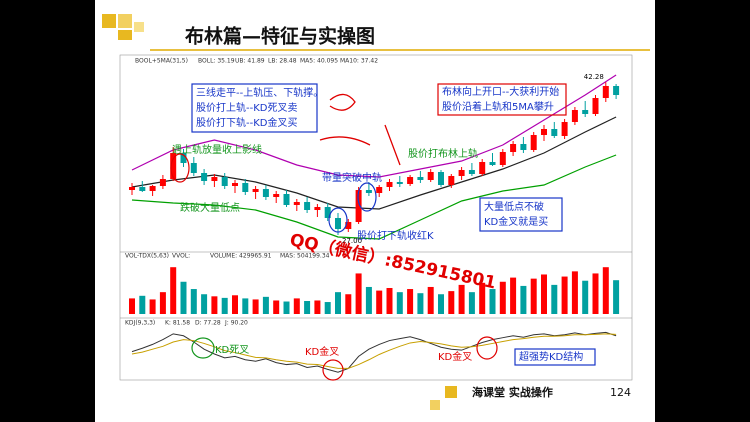 This screenshot has height=422, width=750. What do you see at coordinates (512, 392) in the screenshot?
I see `footer-brand: 海课堂 实战操作` at bounding box center [512, 392].